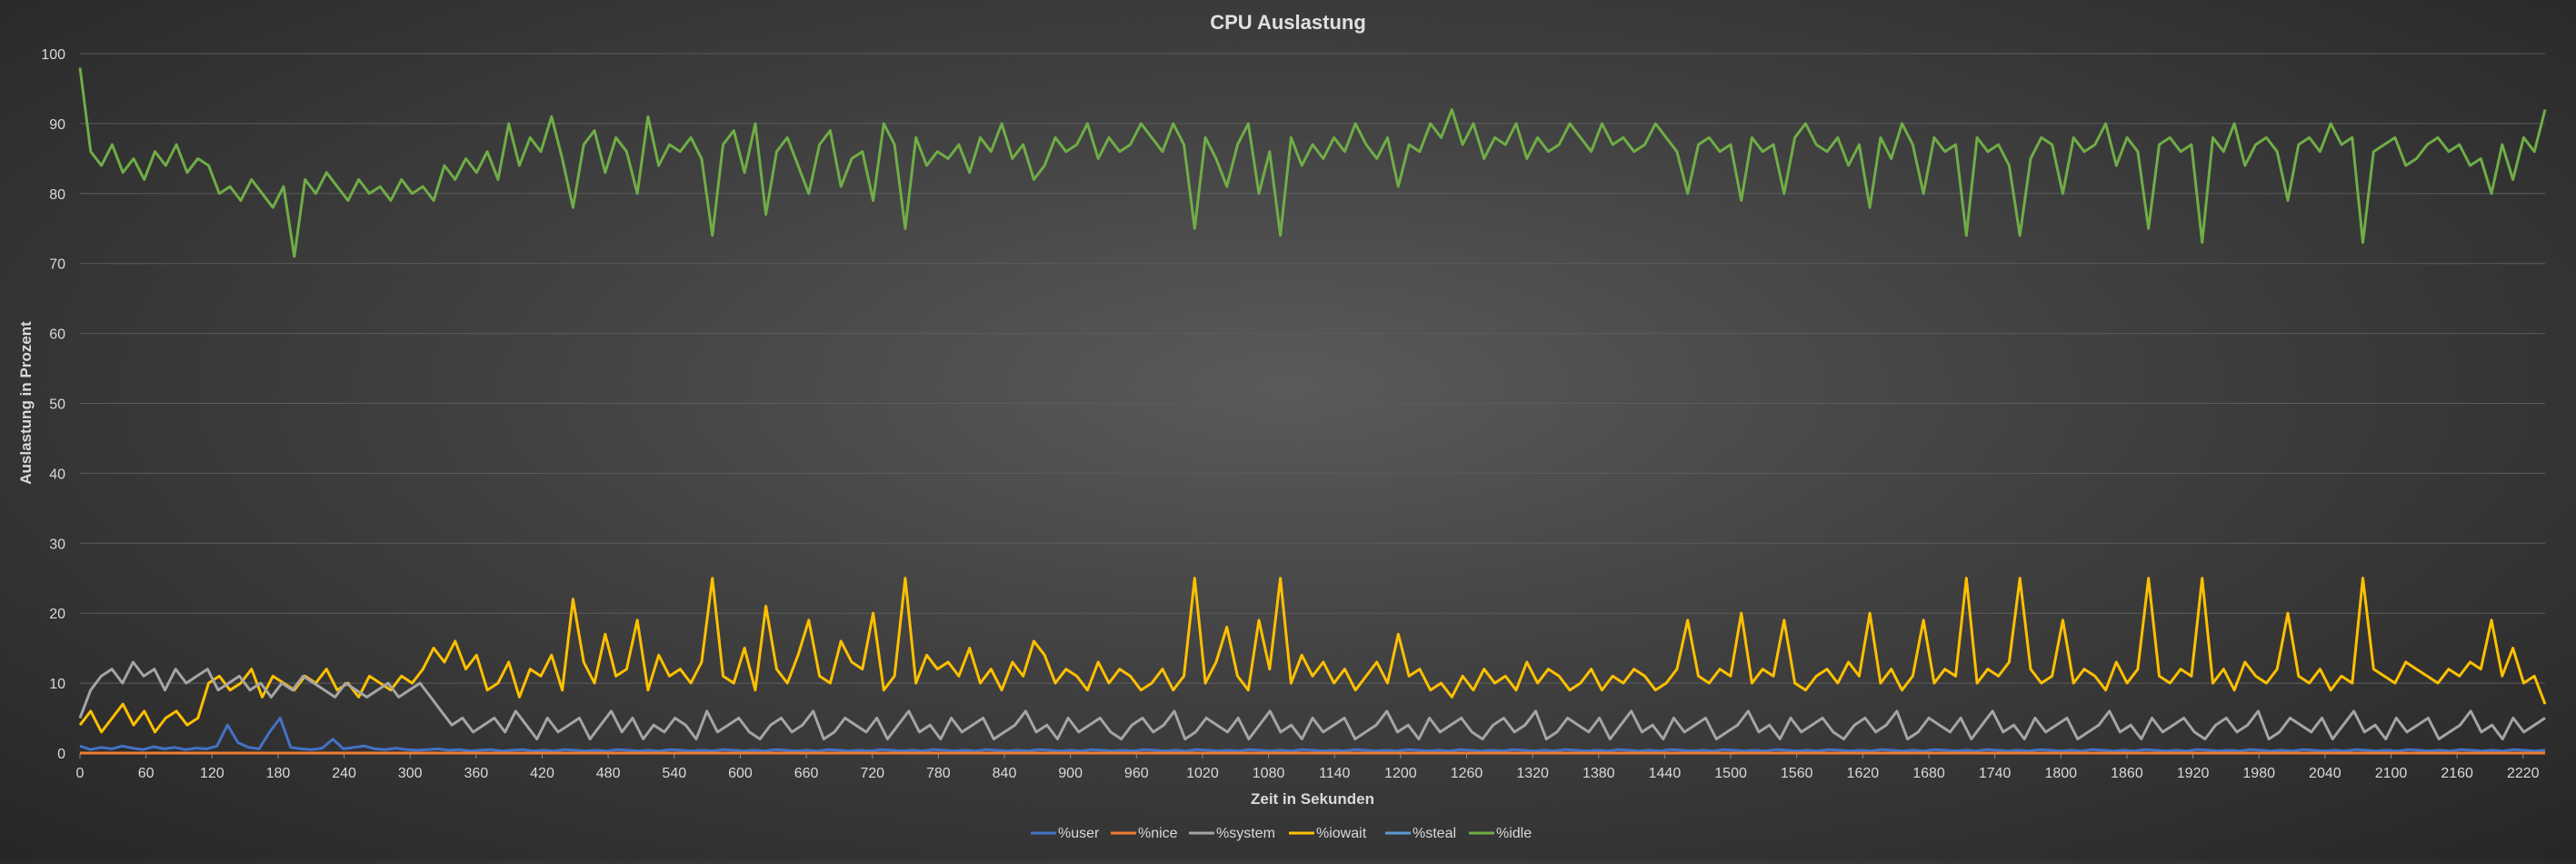 The width and height of the screenshot is (2576, 864). I want to click on legend-label: %steal, so click(1434, 833).